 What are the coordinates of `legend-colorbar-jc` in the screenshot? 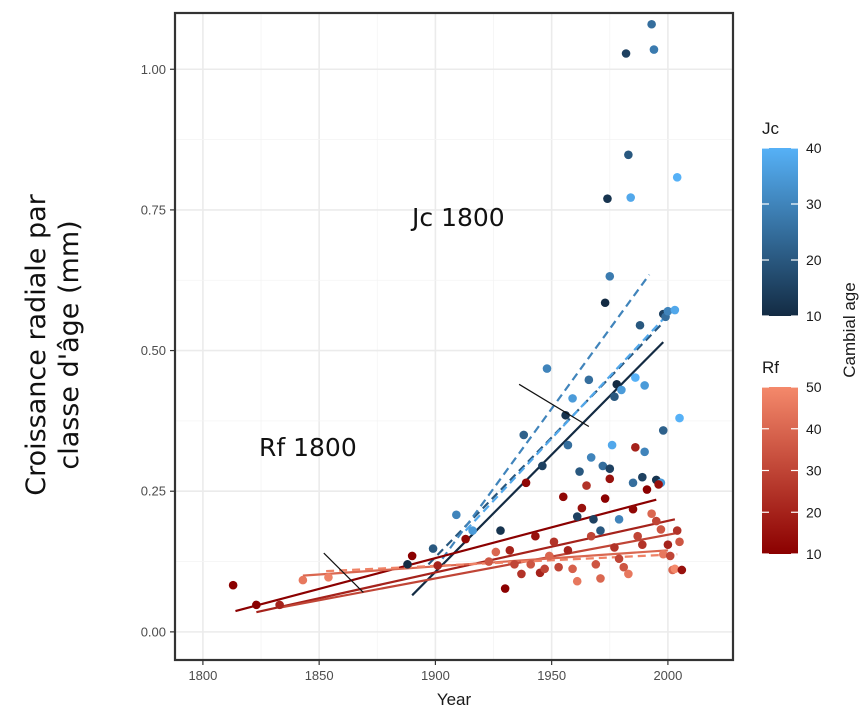 It's located at (780, 232).